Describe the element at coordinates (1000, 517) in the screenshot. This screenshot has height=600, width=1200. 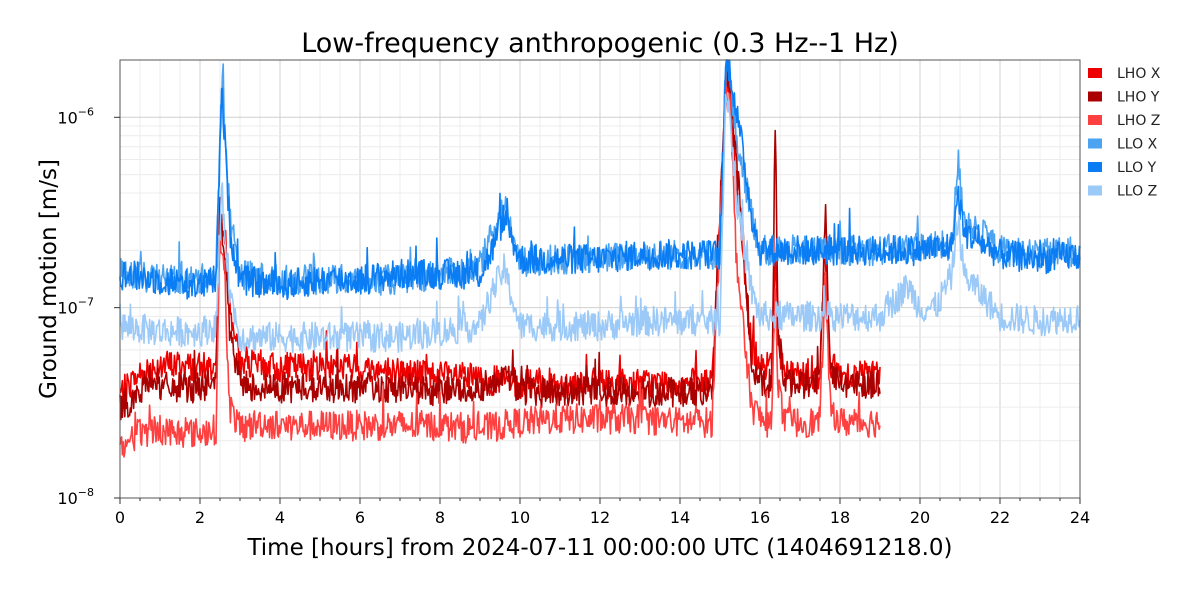
I see `x-tick-label: 22` at that location.